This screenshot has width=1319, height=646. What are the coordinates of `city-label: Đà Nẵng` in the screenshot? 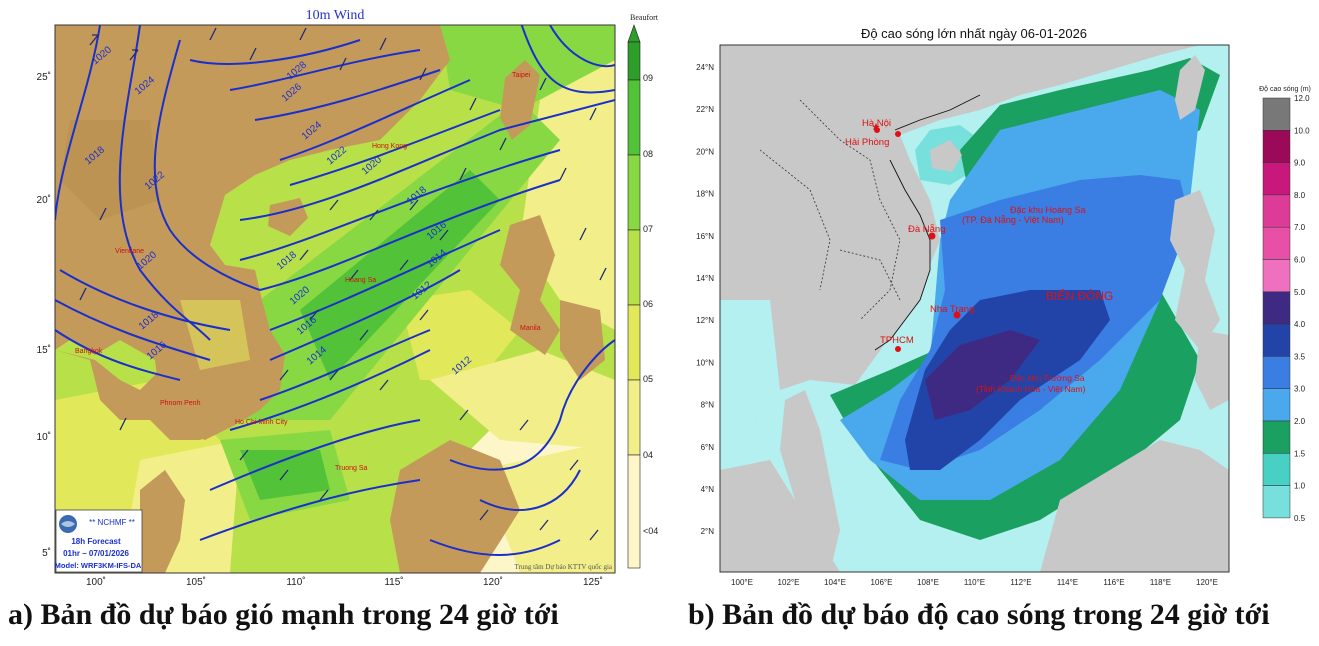 It's located at (927, 229).